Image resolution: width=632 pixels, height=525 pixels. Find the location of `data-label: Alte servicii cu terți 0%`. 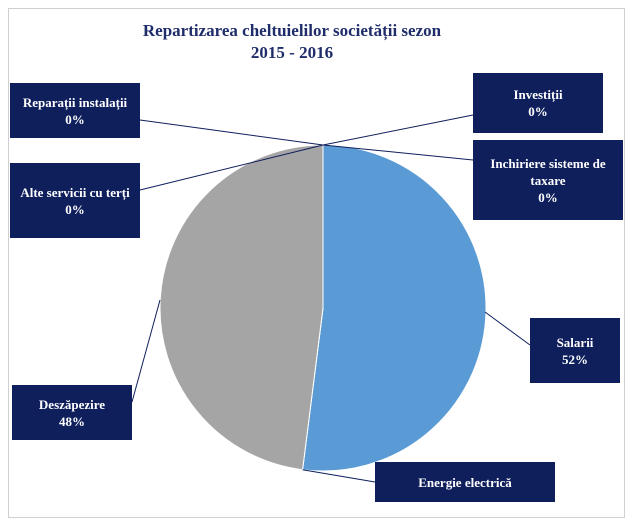

data-label: Alte servicii cu terți 0% is located at coordinates (75, 200).